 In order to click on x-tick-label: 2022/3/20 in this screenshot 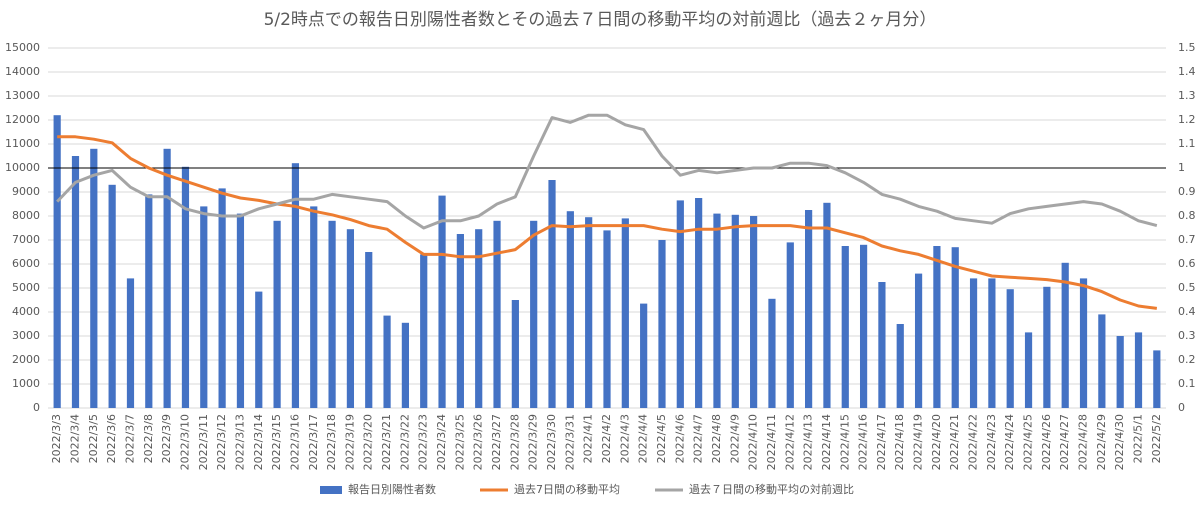, I will do `click(368, 442)`.